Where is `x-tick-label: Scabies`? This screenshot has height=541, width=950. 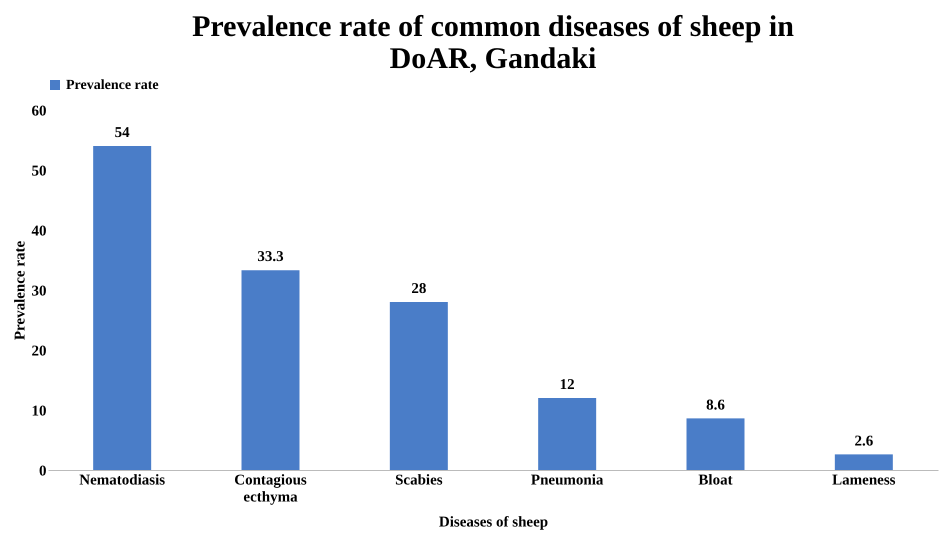 x-tick-label: Scabies is located at coordinates (419, 480).